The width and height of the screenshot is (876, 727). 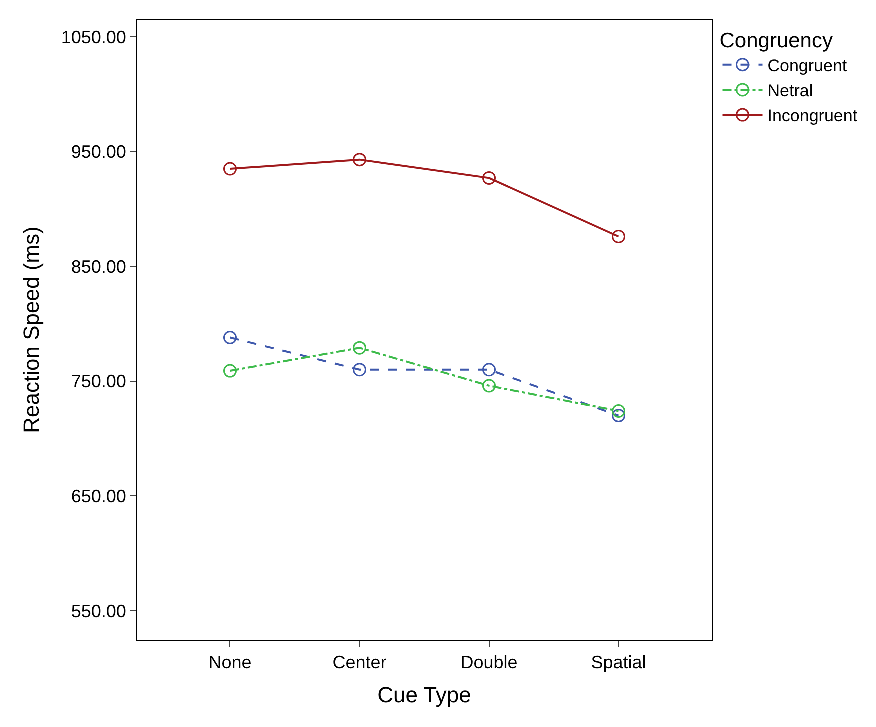 I want to click on y-tick-label: 650.00, so click(x=98, y=496).